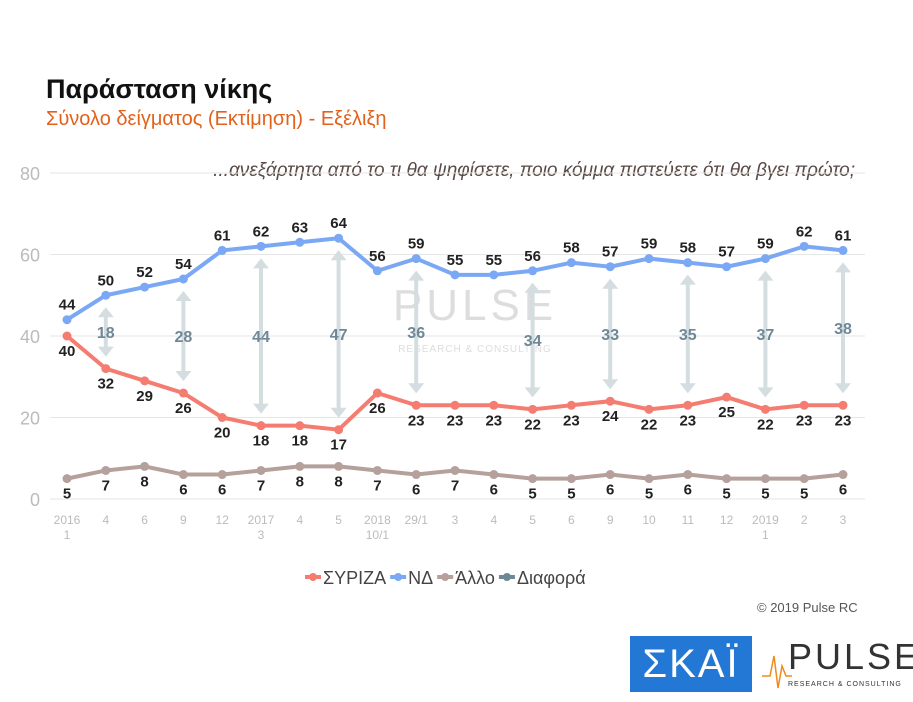  Describe the element at coordinates (837, 664) in the screenshot. I see `pulse-logo: PULSE RESEARCH & CONSULTING` at that location.